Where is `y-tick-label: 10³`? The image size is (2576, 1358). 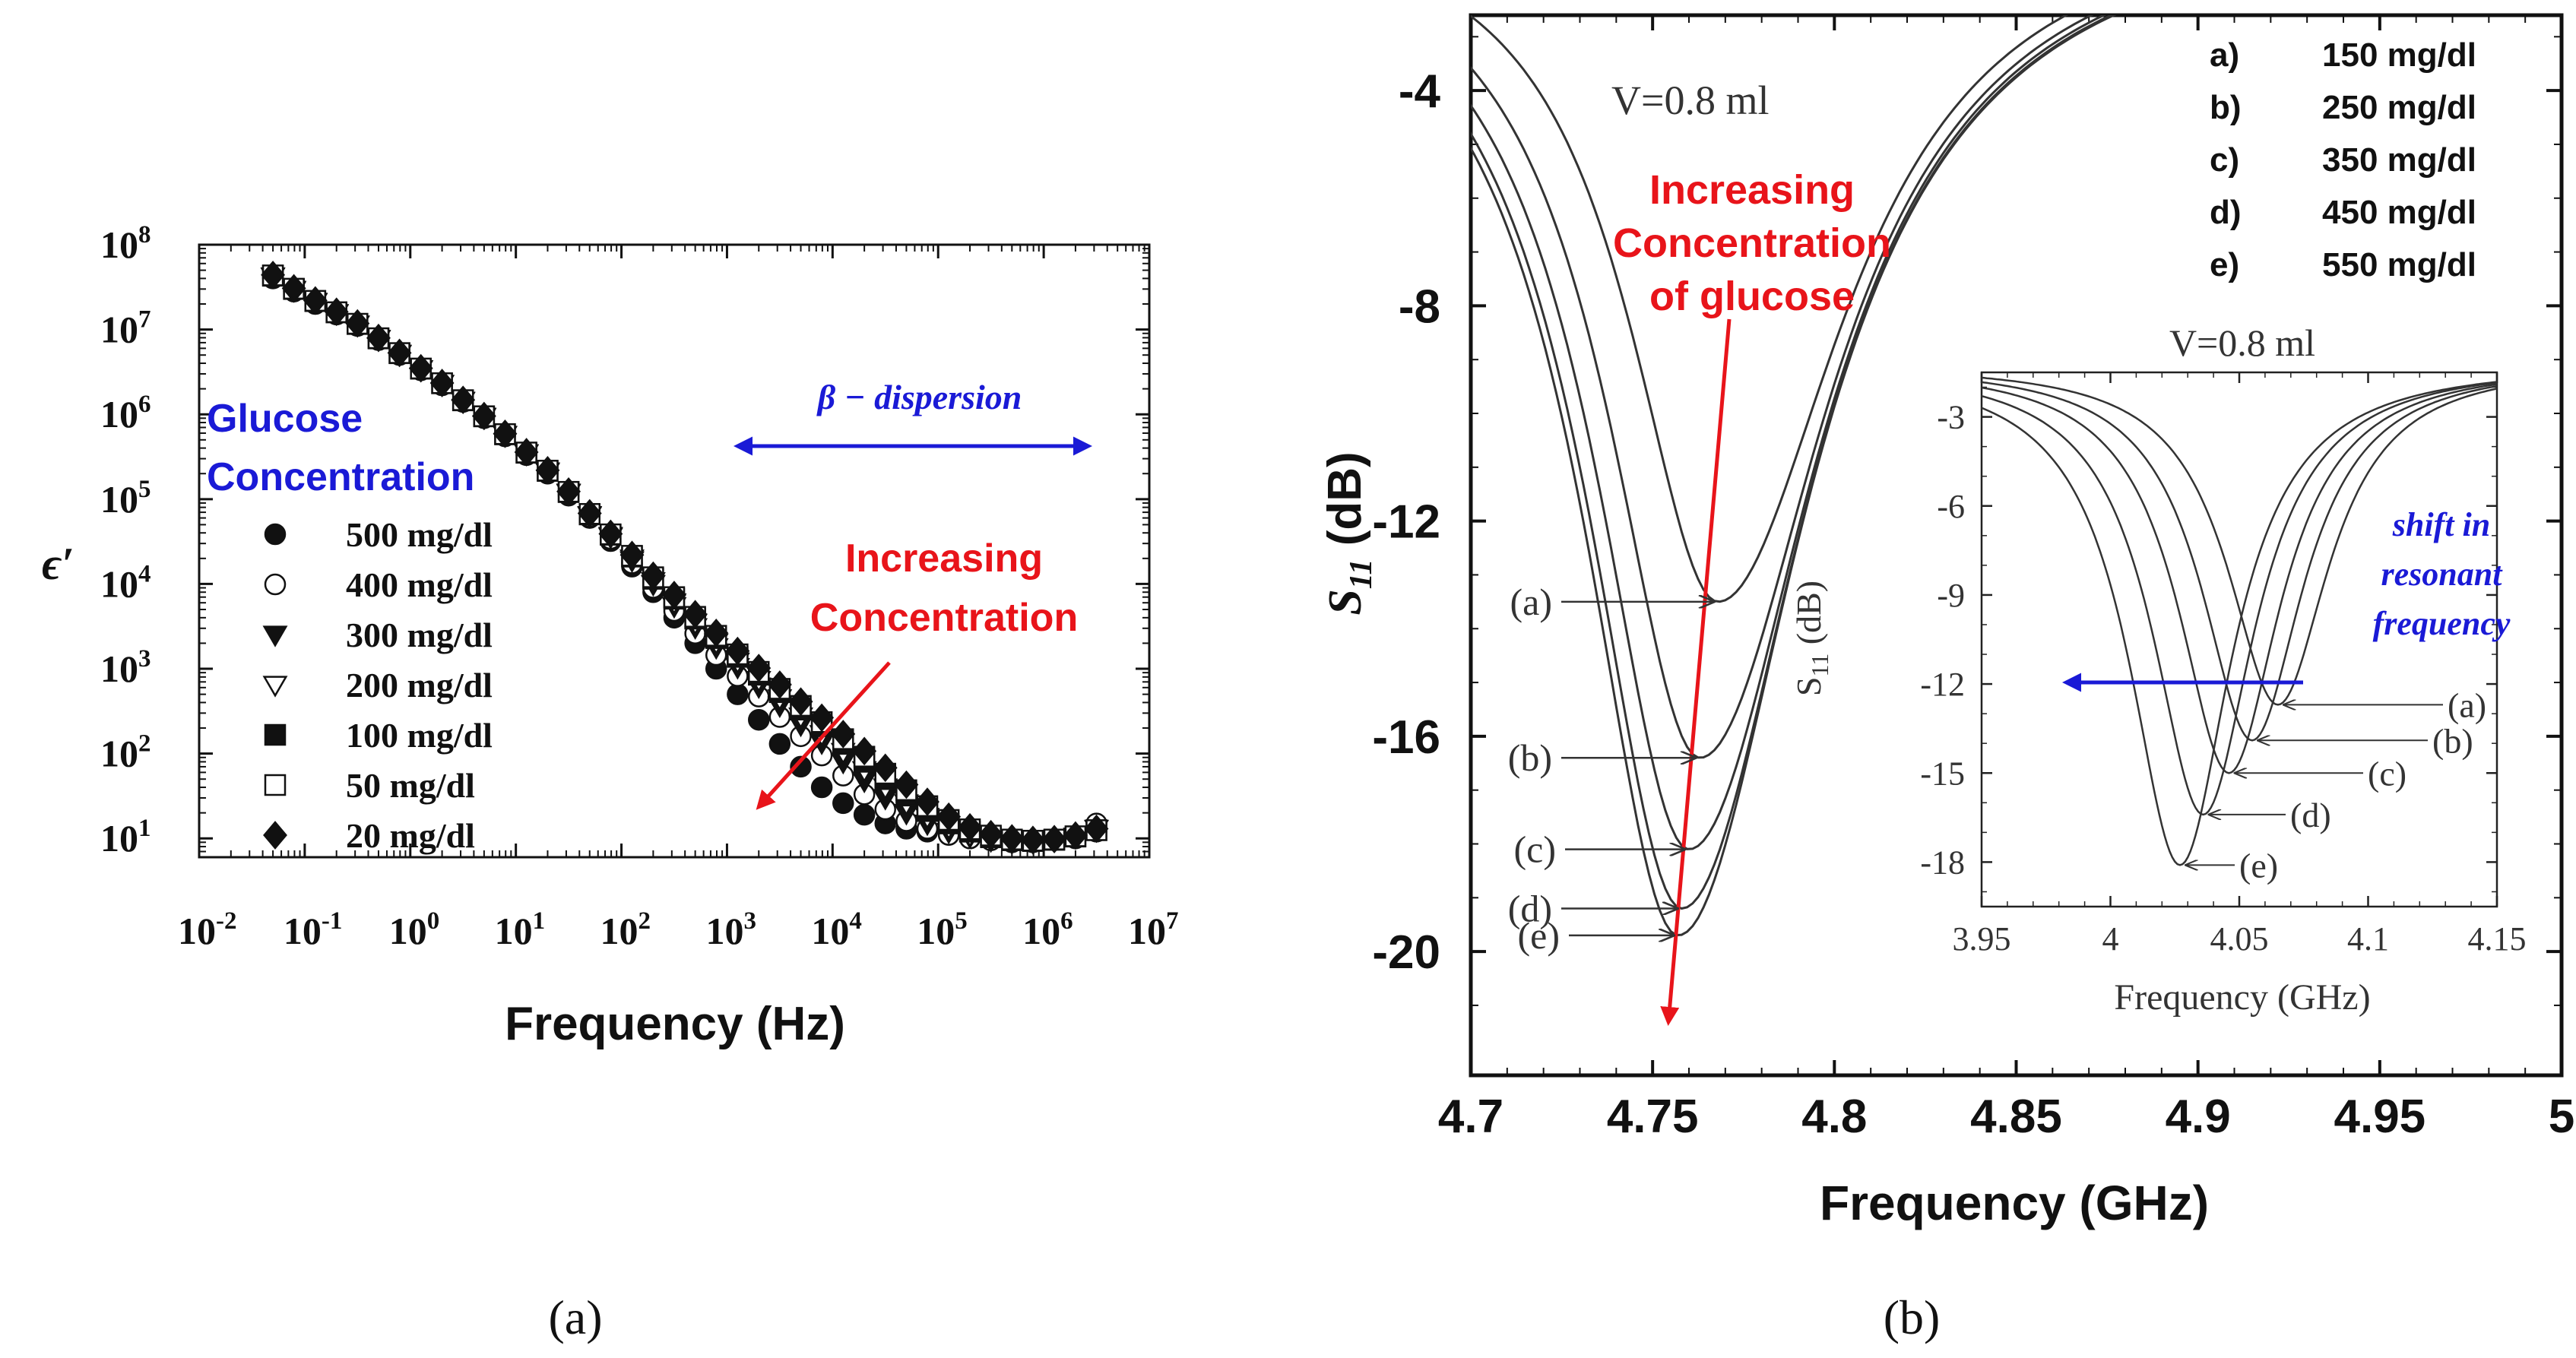 y-tick-label: 10³ is located at coordinates (125, 667).